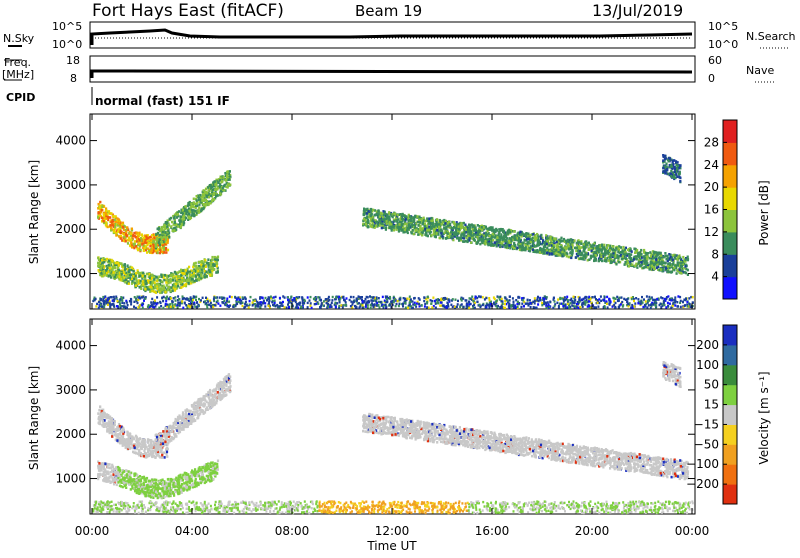  I want to click on nave-label: Nave, so click(760, 70).